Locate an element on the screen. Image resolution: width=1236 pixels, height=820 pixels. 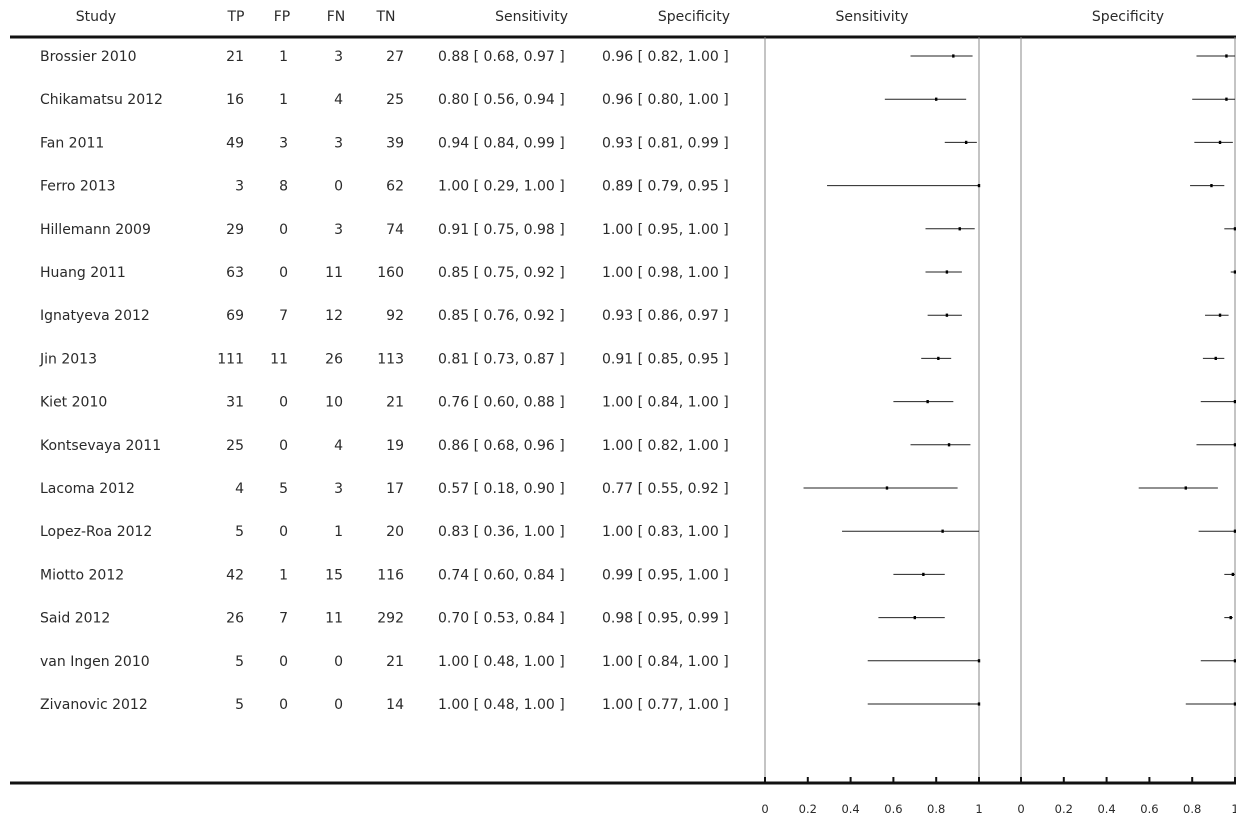
cell-tn: 39 is located at coordinates (395, 143).